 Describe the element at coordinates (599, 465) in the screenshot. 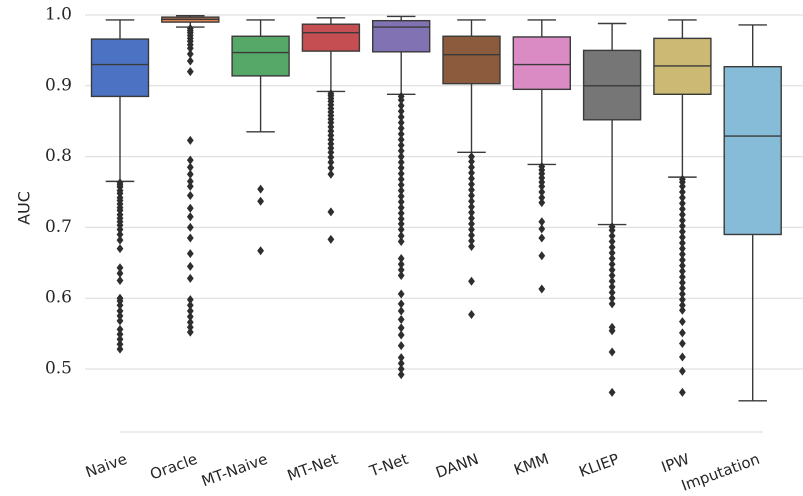

I see `x-tick-label: KLIEP` at that location.